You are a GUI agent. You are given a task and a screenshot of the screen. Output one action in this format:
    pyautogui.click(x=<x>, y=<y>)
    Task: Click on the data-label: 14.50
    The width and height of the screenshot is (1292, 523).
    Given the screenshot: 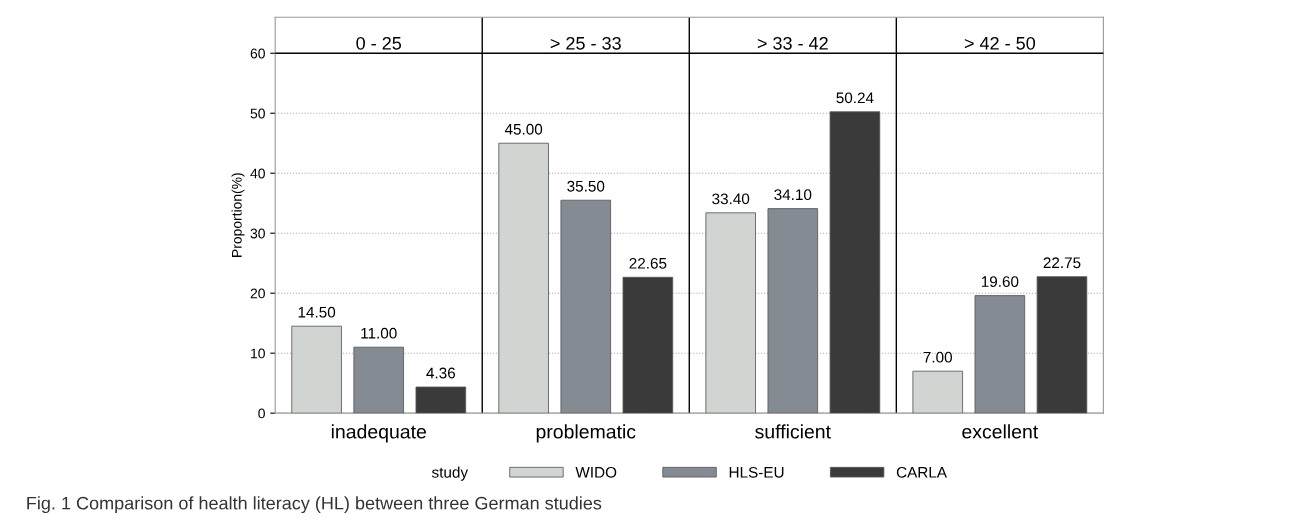 What is the action you would take?
    pyautogui.click(x=317, y=312)
    